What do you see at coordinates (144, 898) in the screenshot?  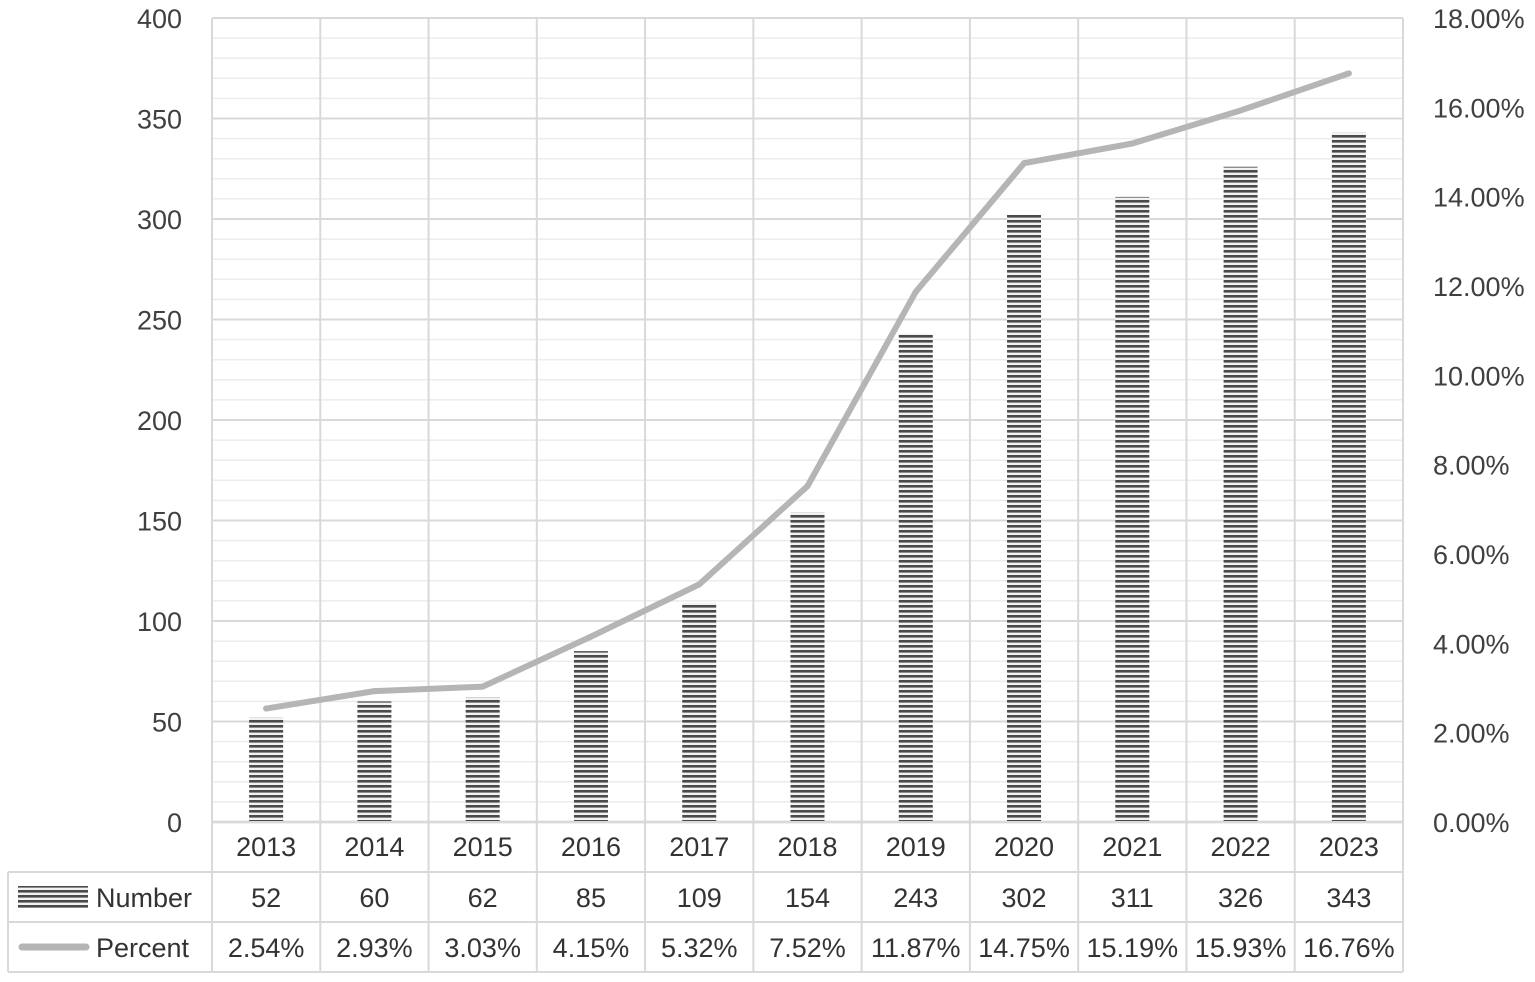 I see `number-legend-label: Number` at bounding box center [144, 898].